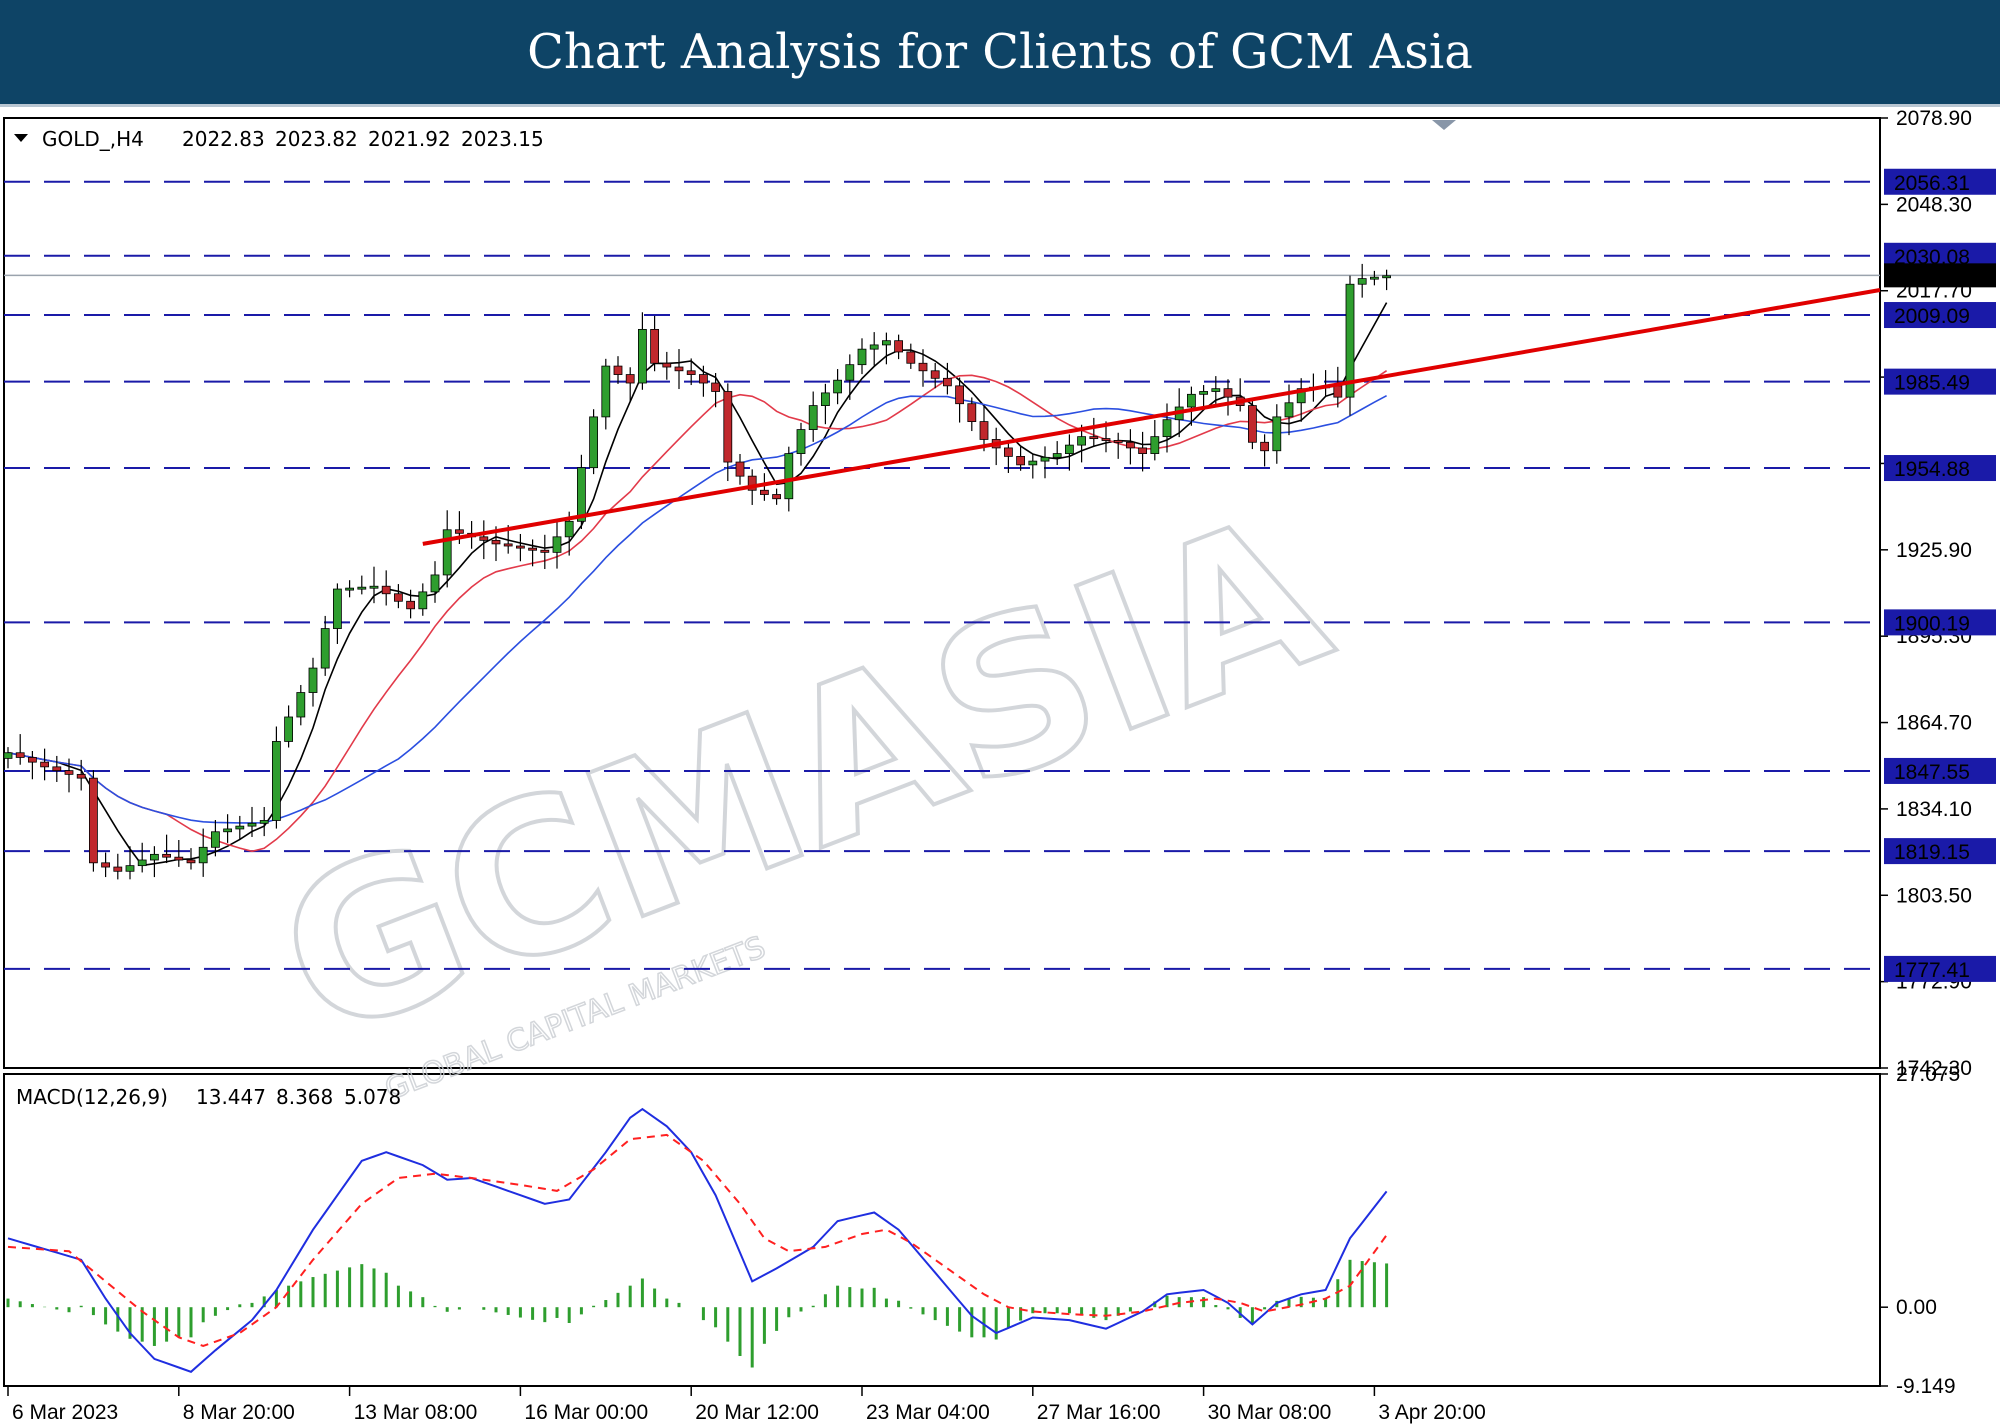  What do you see at coordinates (316, 139) in the screenshot?
I see `ohlc-high: 2023.82` at bounding box center [316, 139].